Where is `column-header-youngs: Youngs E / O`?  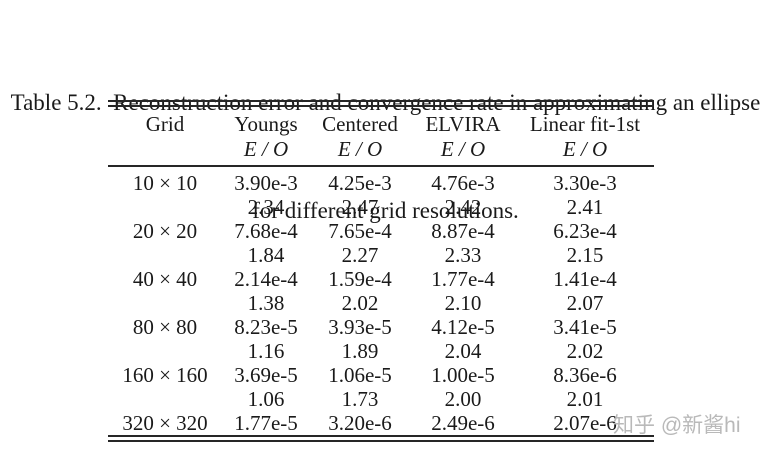 column-header-youngs: Youngs E / O is located at coordinates (266, 137).